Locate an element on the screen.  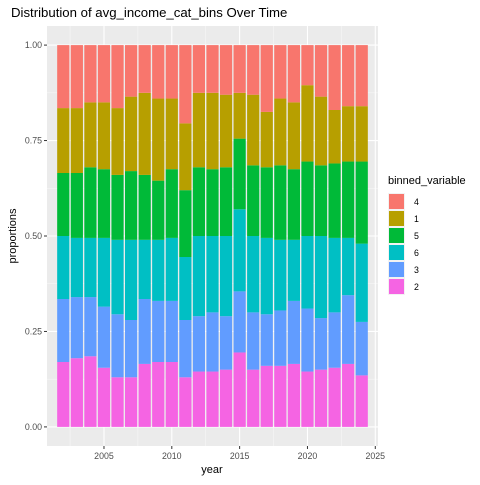
legend-label-4: 4 is located at coordinates (416, 202).